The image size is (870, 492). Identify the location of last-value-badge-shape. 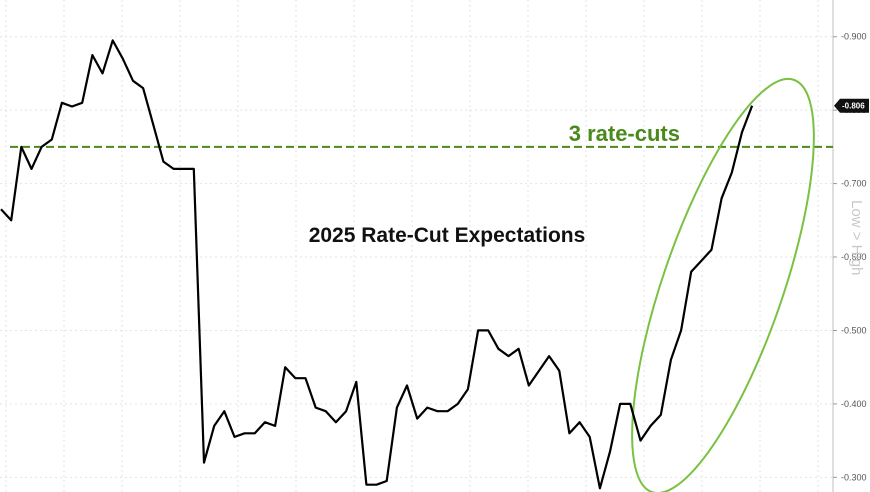
(851, 105).